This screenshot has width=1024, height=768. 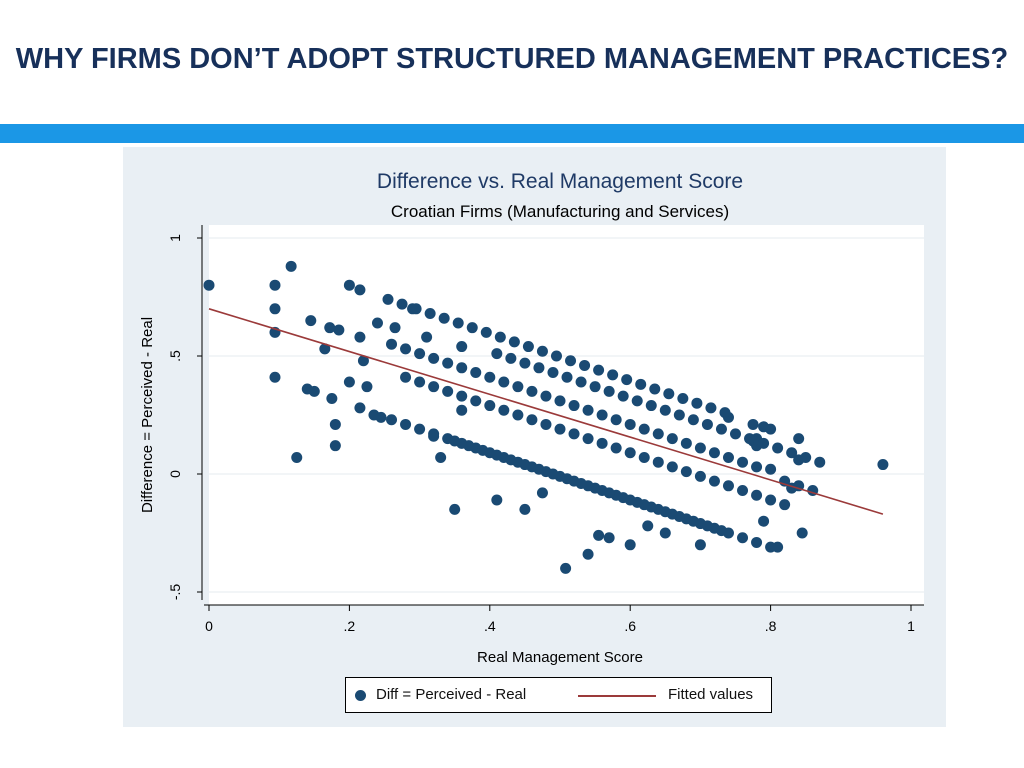 What do you see at coordinates (630, 626) in the screenshot?
I see `x-tick-label: .6` at bounding box center [630, 626].